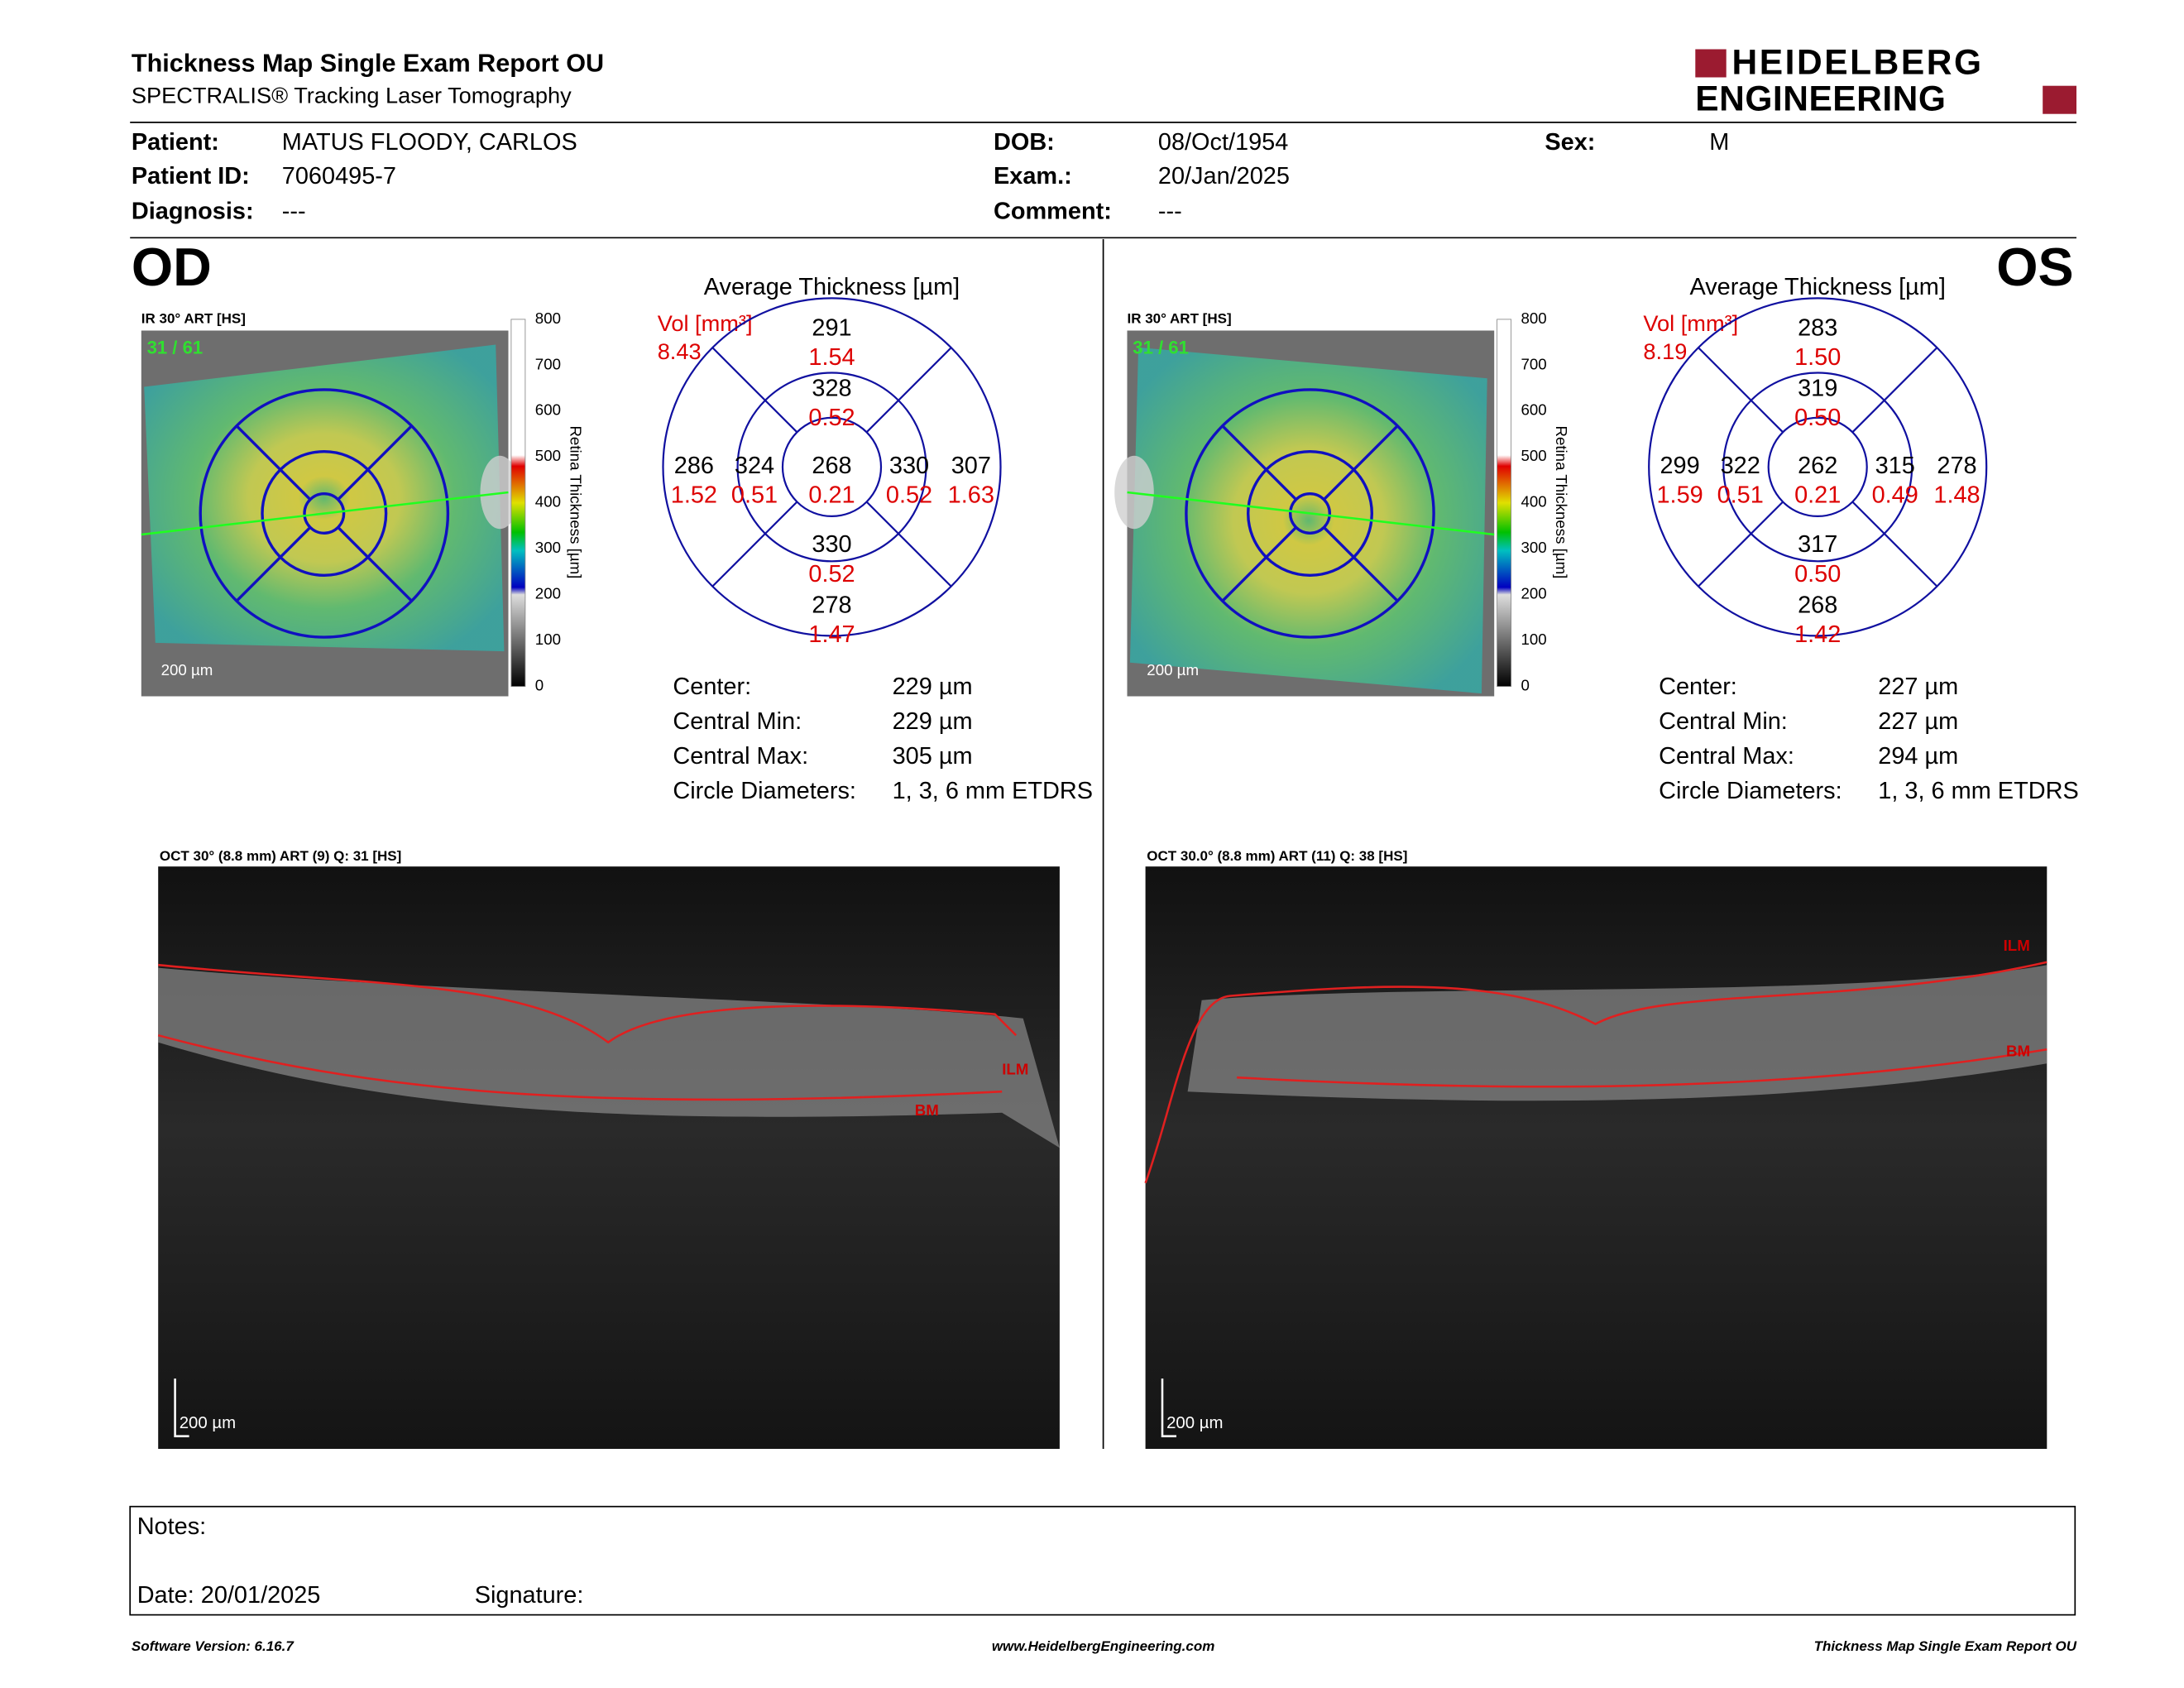 This screenshot has height=1688, width=2184. I want to click on logo-mark, so click(1711, 63).